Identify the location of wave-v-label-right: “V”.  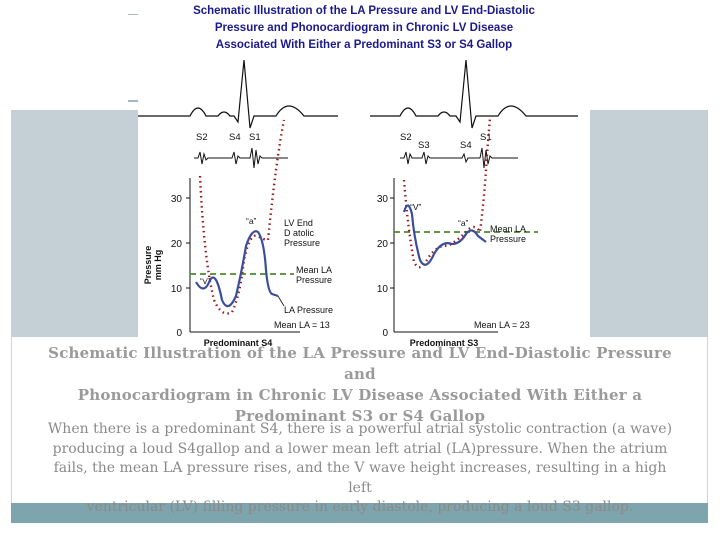
(416, 207).